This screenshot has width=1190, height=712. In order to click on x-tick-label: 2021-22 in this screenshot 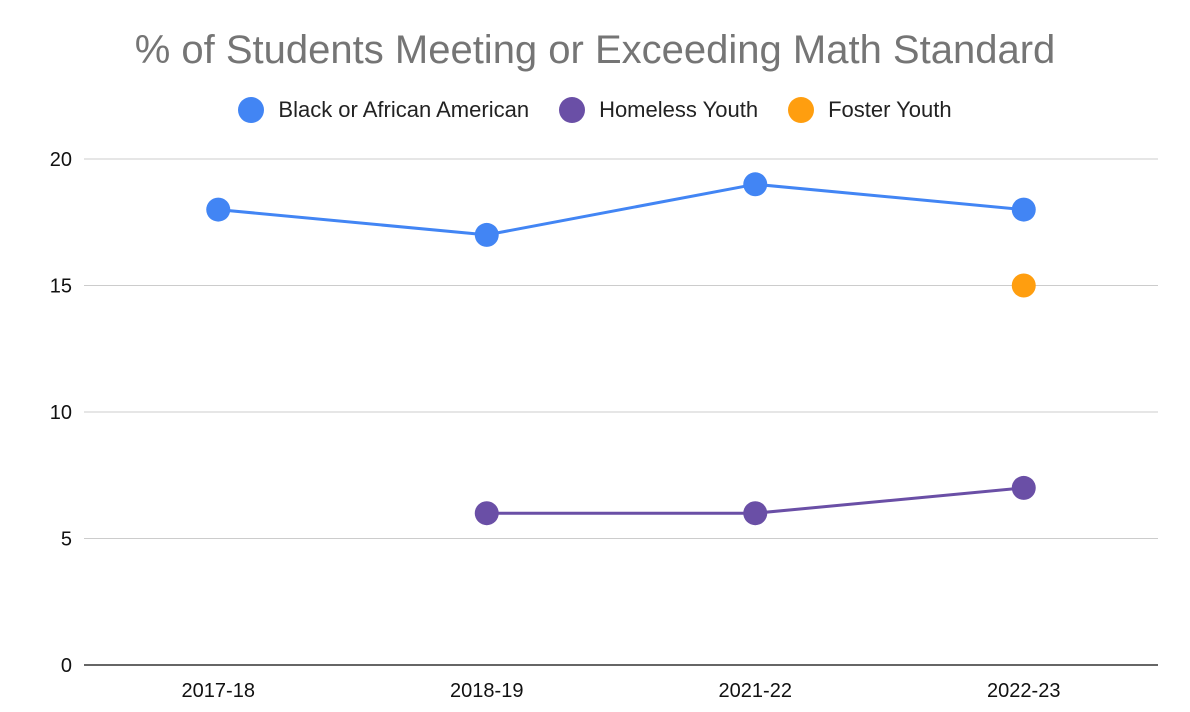, I will do `click(755, 691)`.